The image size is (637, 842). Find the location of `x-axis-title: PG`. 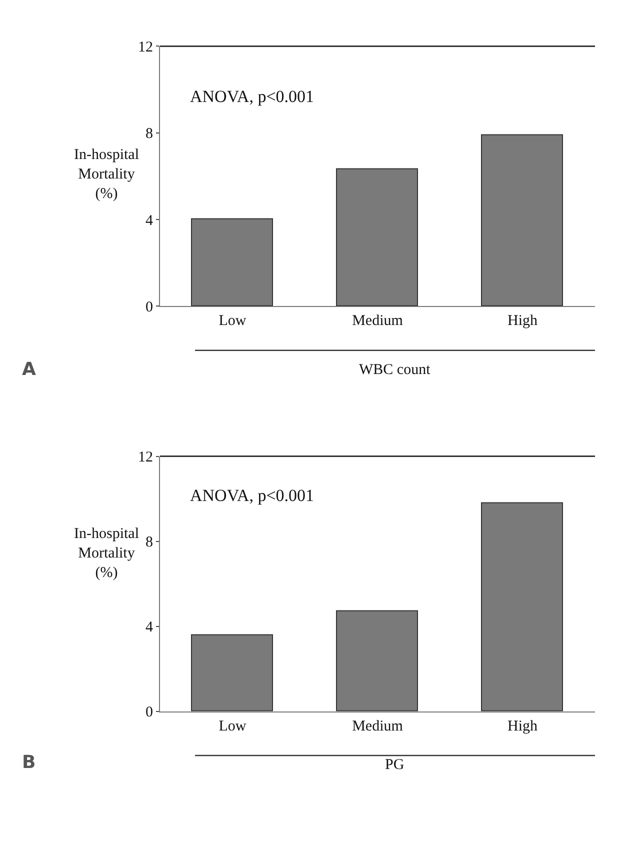

x-axis-title: PG is located at coordinates (394, 765).